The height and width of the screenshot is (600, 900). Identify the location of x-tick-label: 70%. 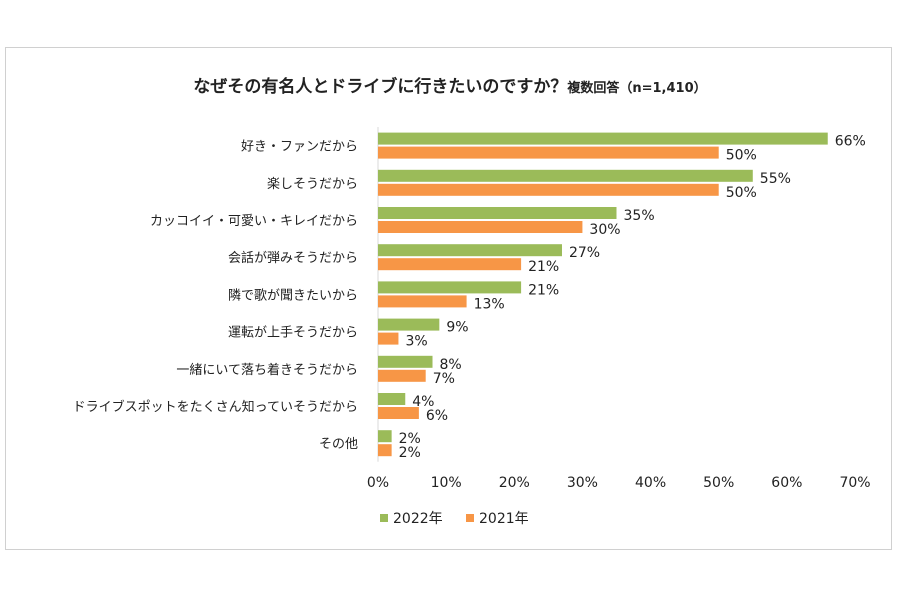
(854, 483).